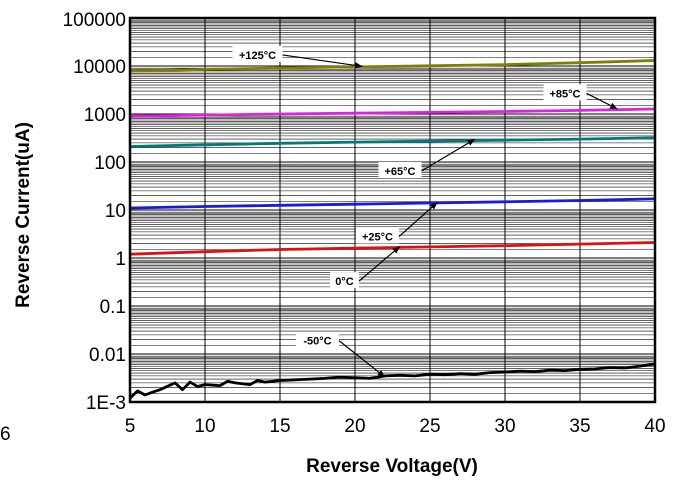 This screenshot has width=680, height=482. Describe the element at coordinates (94, 20) in the screenshot. I see `y-tick-label: 100000` at that location.